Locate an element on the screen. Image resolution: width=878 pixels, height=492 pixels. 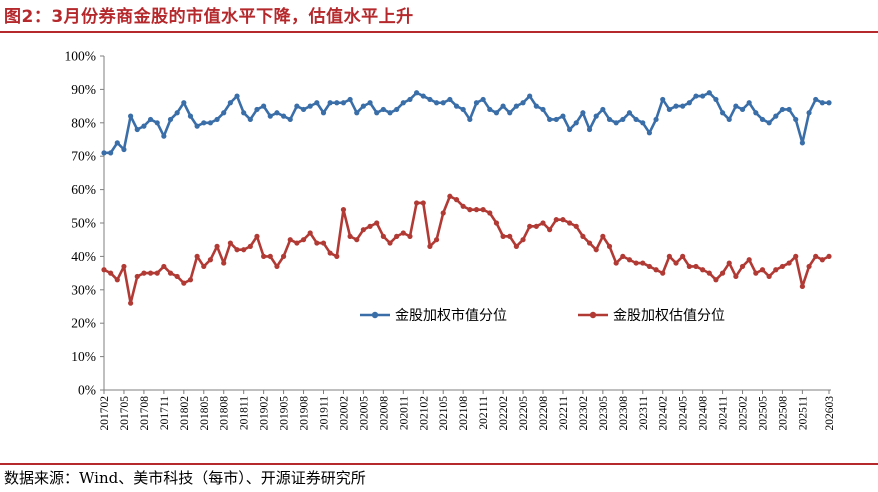
series-market-cap-percentile is located at coordinates (466, 123).